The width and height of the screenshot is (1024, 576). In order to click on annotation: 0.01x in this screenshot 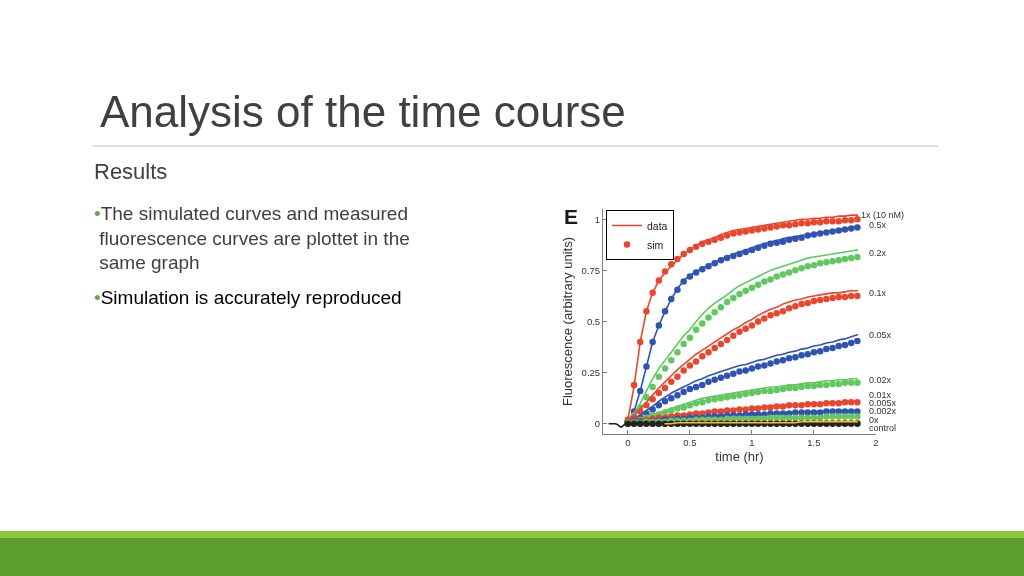, I will do `click(880, 395)`.